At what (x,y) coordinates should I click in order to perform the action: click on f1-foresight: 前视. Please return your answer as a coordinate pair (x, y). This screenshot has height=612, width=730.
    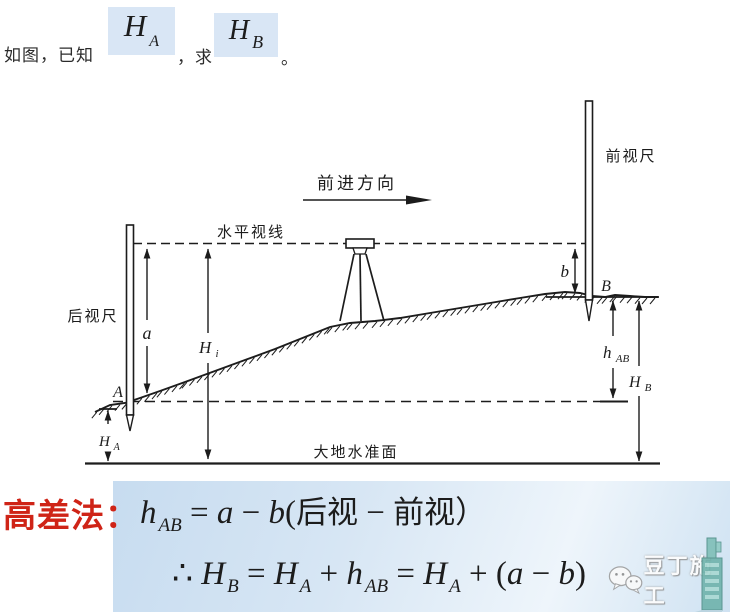
    Looking at the image, I should click on (424, 512).